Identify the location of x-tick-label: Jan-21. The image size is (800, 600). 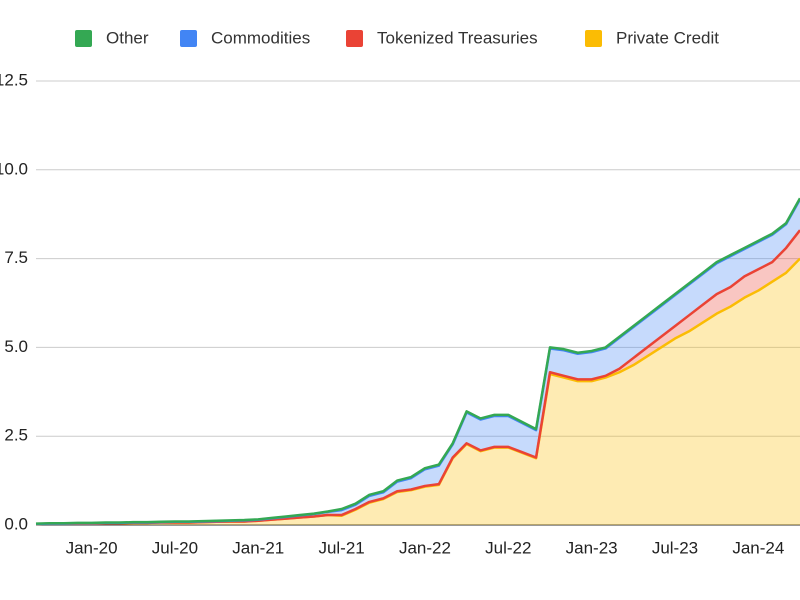
(258, 547).